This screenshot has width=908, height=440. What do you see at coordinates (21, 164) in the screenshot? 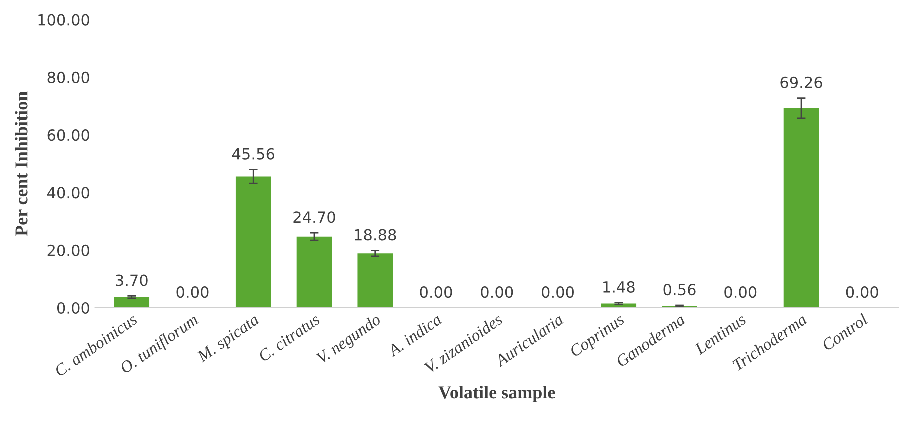
I see `y-axis-title: Per cent Inhibition` at bounding box center [21, 164].